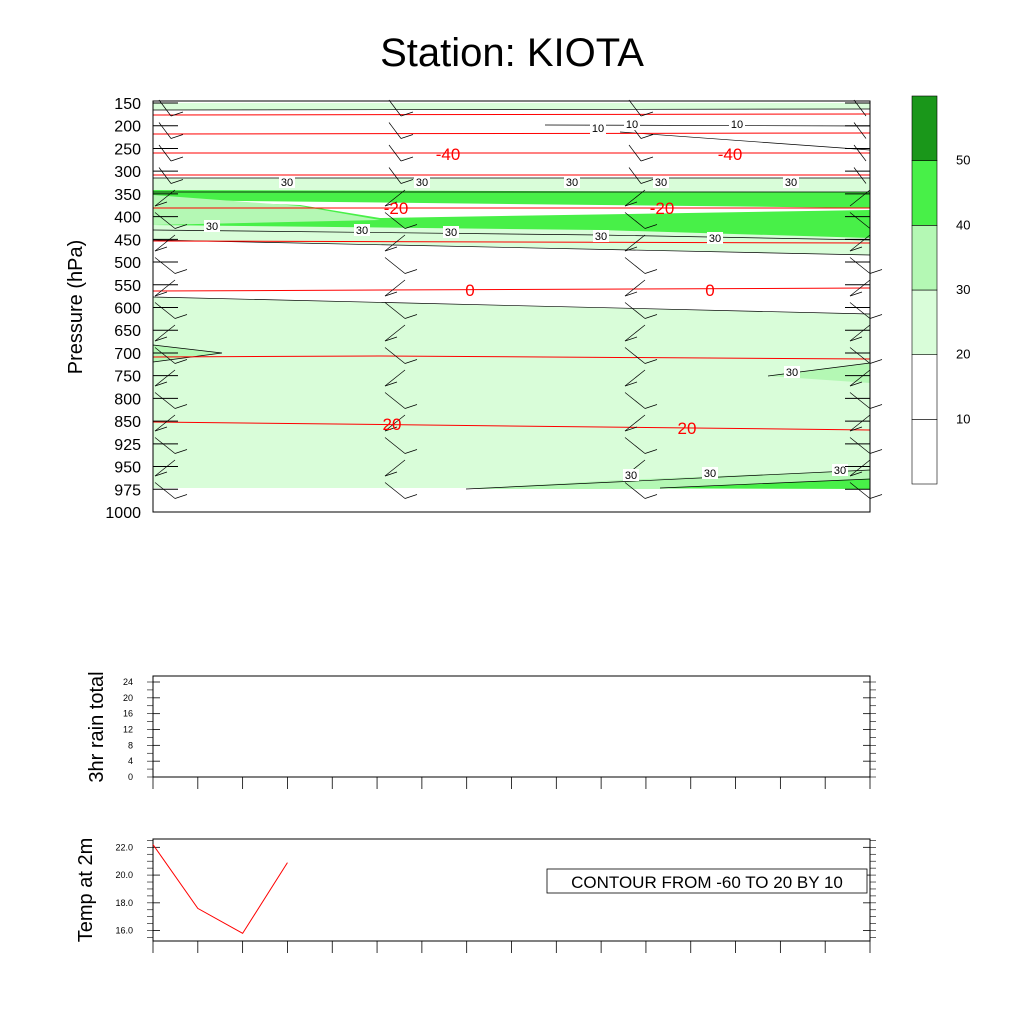  I want to click on temperature-contour-label: -20, so click(396, 208).